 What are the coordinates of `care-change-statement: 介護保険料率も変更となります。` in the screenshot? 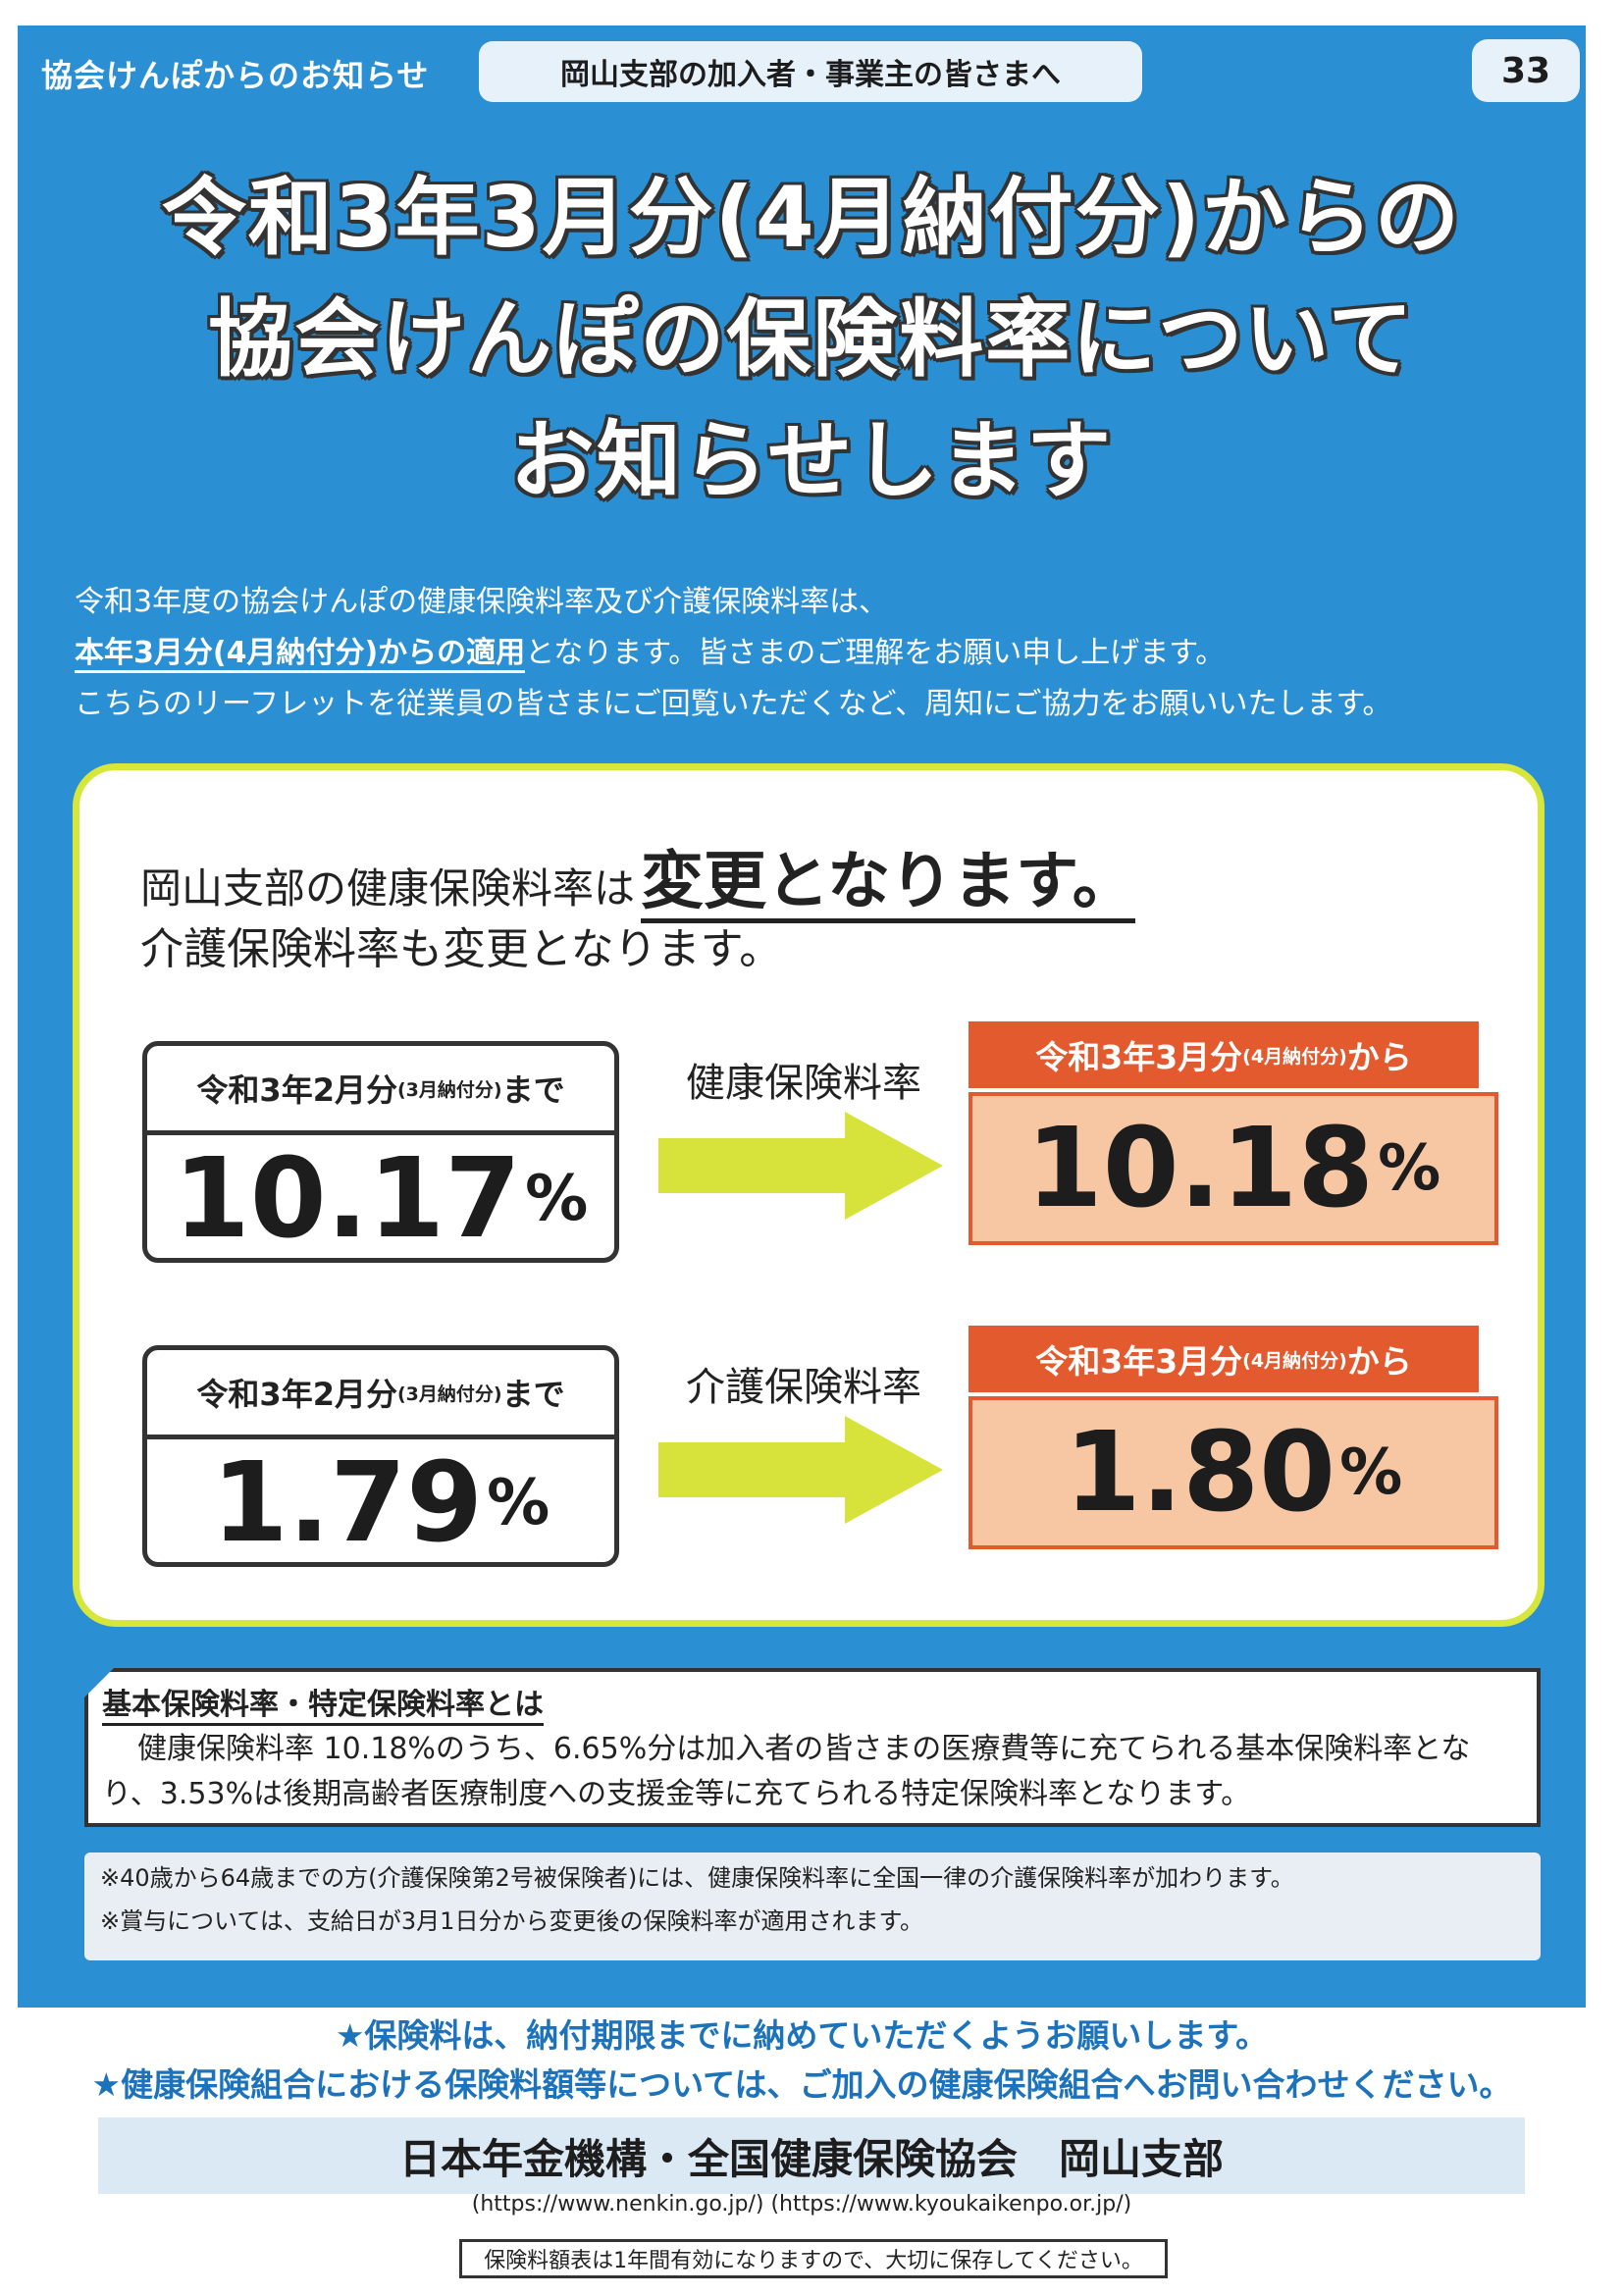 It's located at (461, 949).